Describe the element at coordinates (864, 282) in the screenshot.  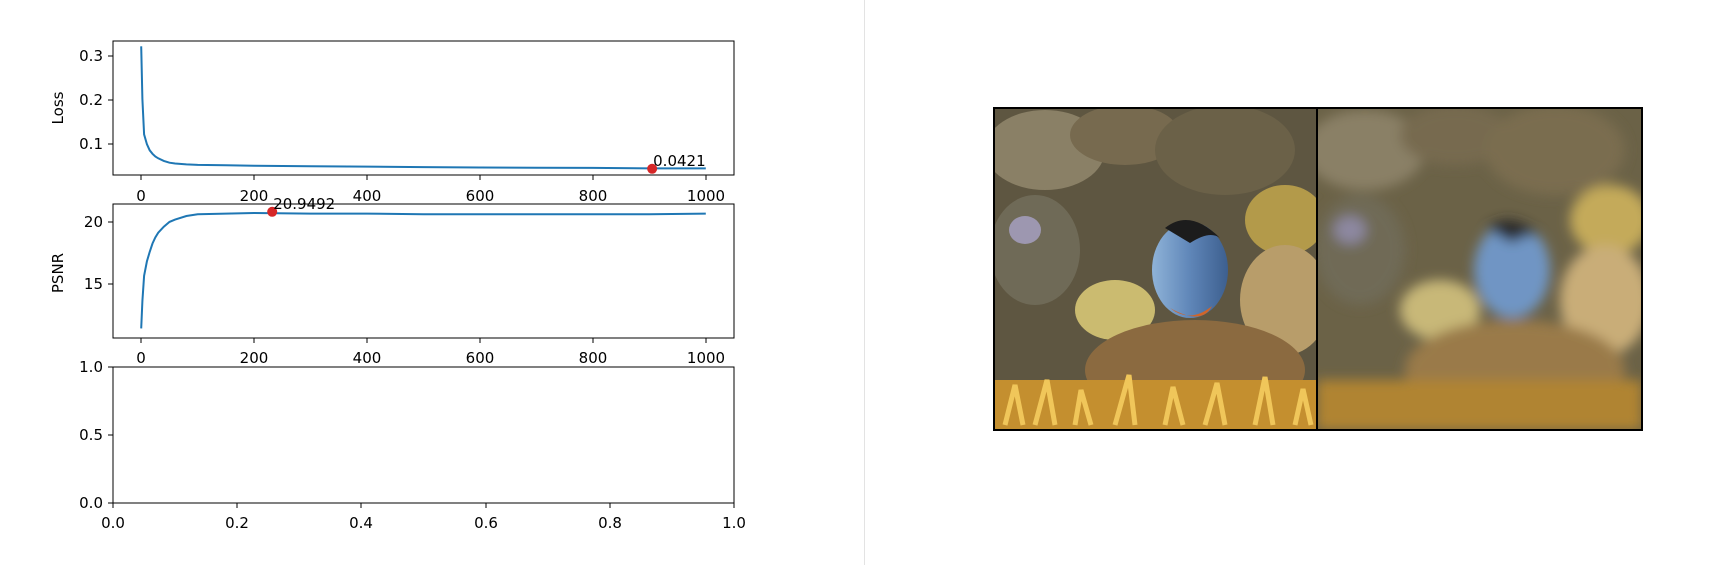
I see `figure-divider` at that location.